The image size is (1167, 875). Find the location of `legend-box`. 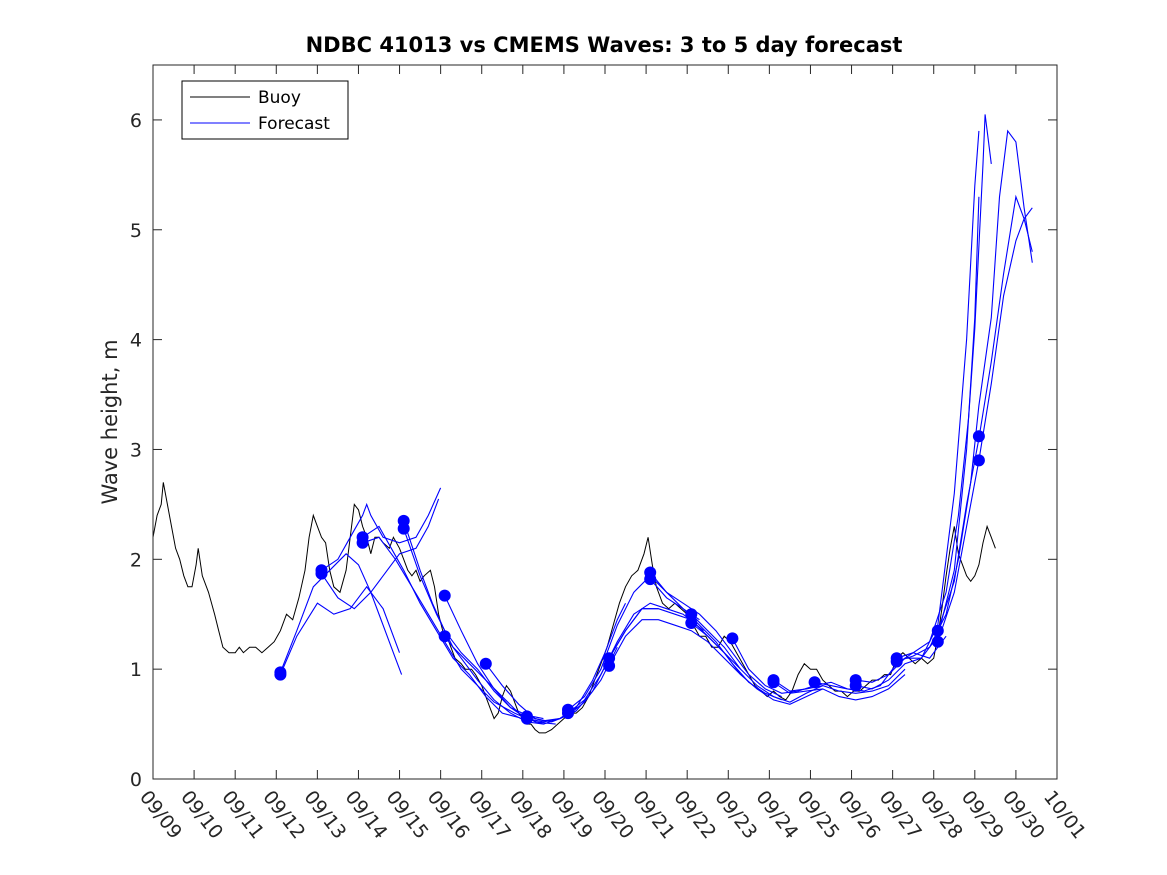

legend-box is located at coordinates (265, 110).